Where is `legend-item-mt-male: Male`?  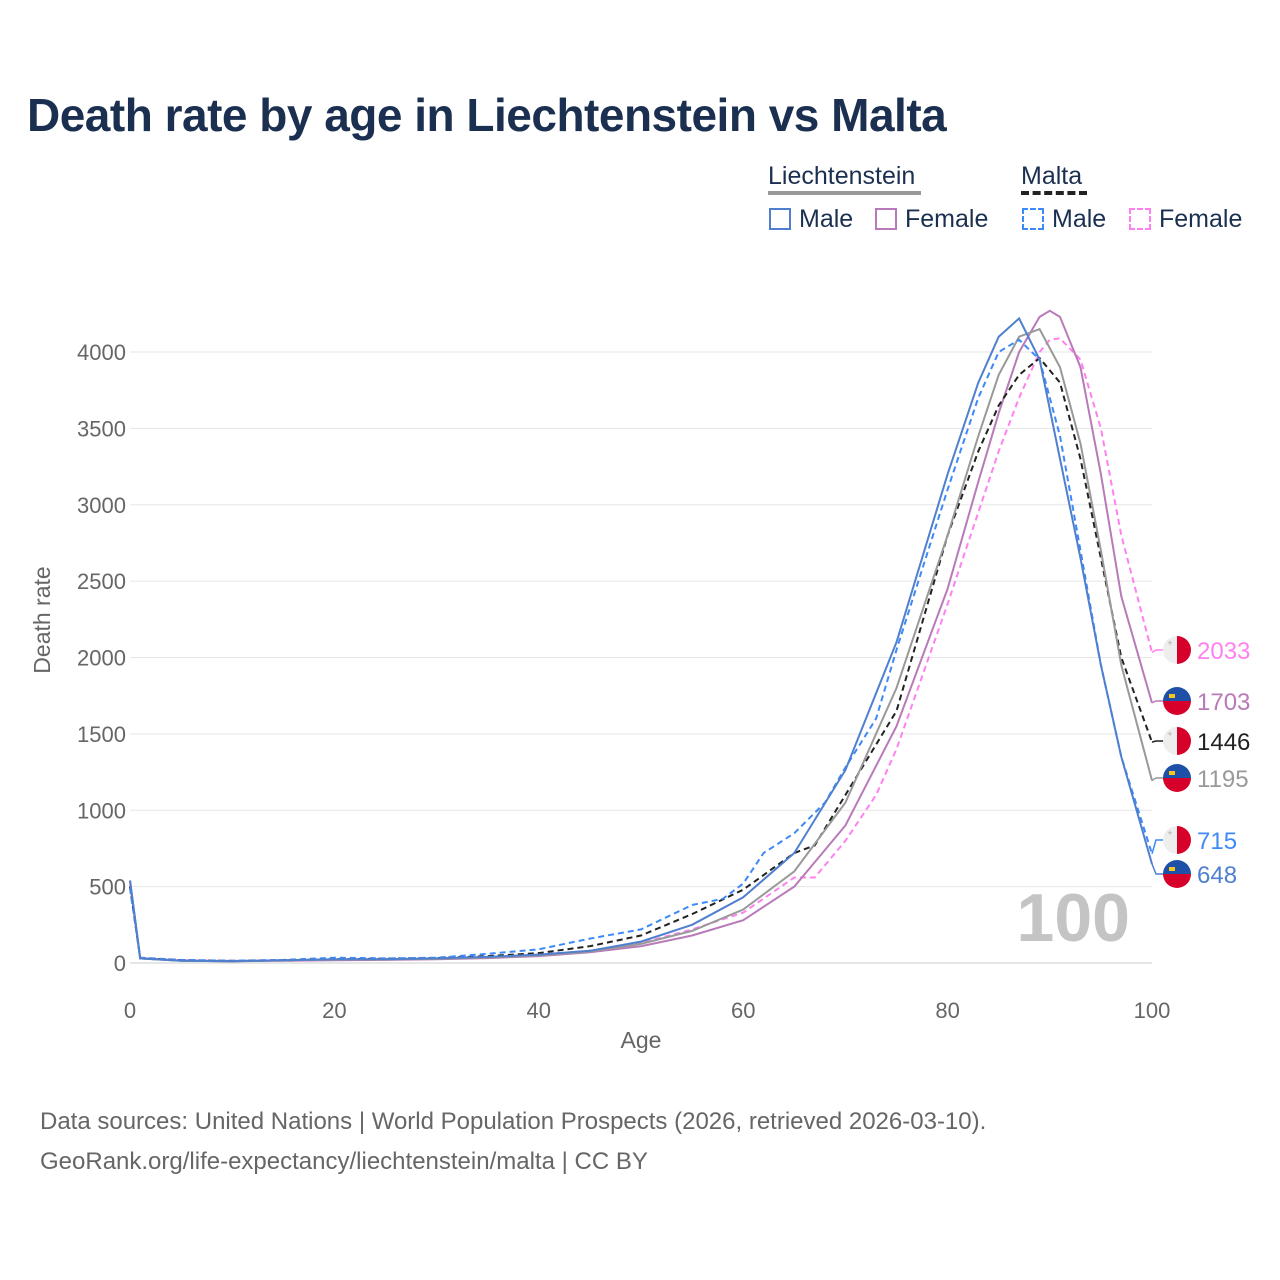 legend-item-mt-male: Male is located at coordinates (1079, 219).